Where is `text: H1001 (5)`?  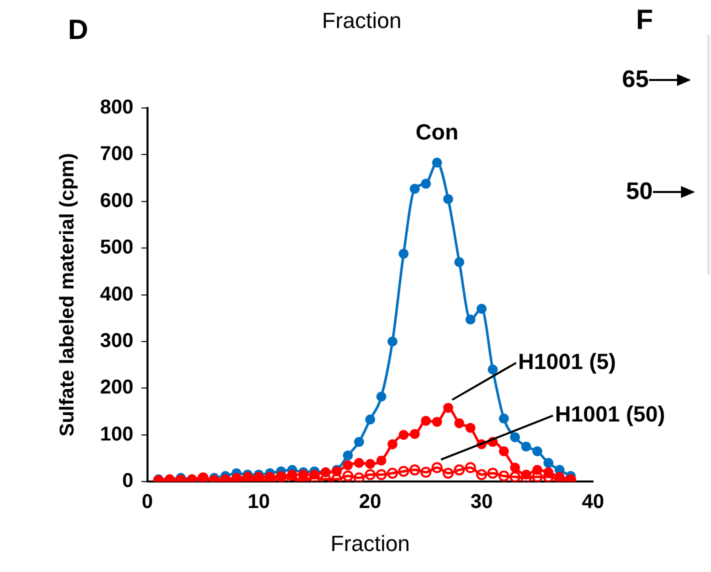 text: H1001 (5) is located at coordinates (567, 361).